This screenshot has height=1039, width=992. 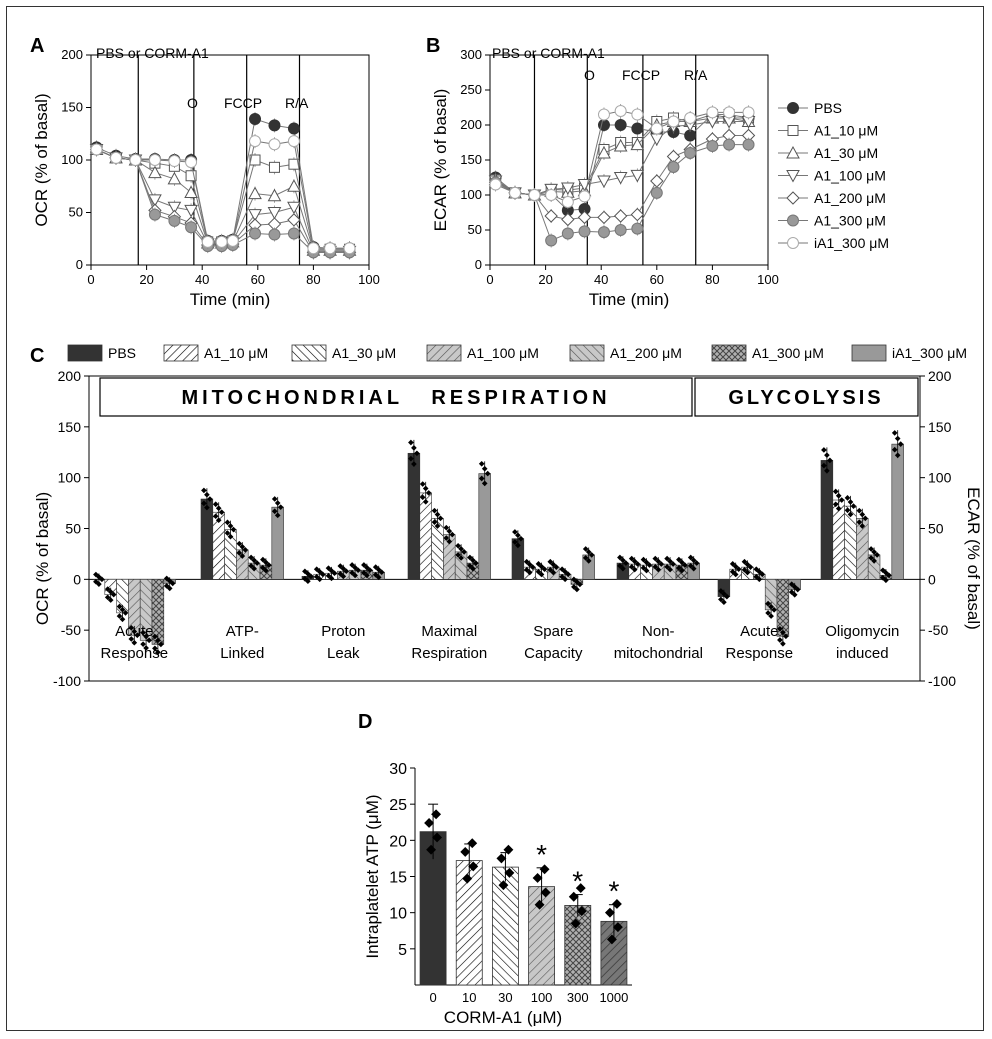 I want to click on legend-ab-label-a1-30-m: A1_30 μM, so click(x=846, y=153).